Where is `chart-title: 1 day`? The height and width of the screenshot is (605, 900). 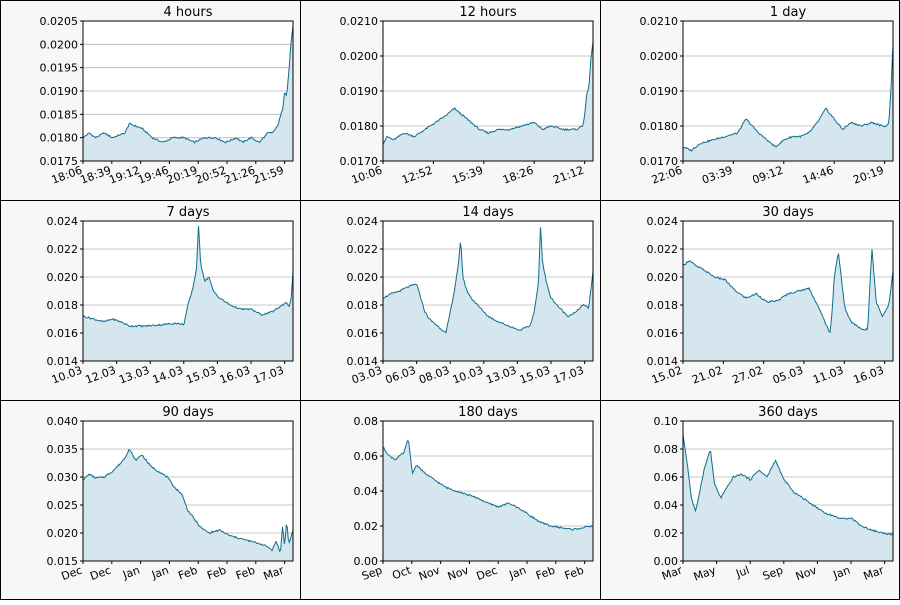
chart-title: 1 day is located at coordinates (788, 12).